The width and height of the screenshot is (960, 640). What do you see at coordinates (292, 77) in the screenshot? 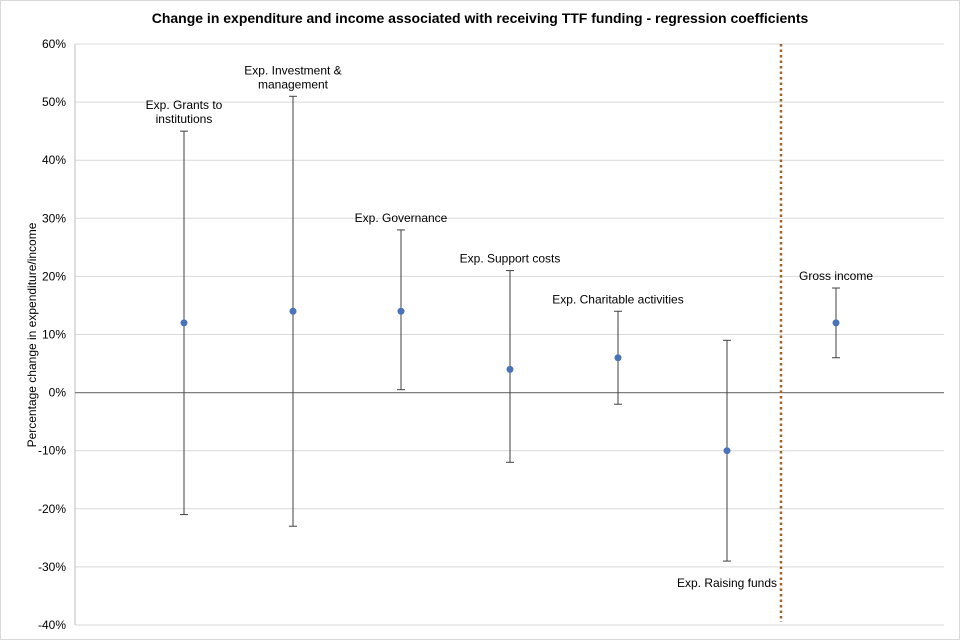
I see `data-label: Exp. Investment & management` at bounding box center [292, 77].